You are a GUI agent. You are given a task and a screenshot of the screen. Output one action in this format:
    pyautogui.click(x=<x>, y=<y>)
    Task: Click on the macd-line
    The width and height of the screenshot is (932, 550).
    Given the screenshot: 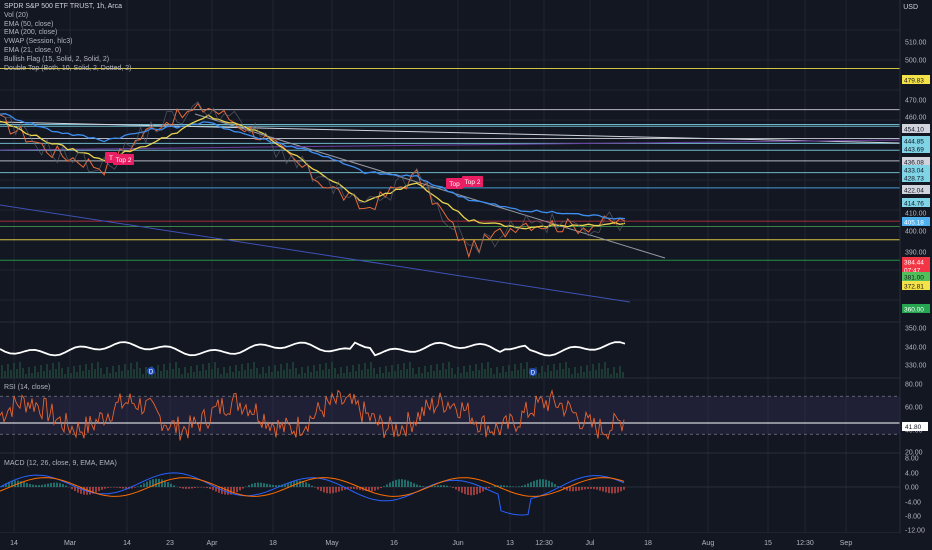 What is the action you would take?
    pyautogui.click(x=312, y=494)
    